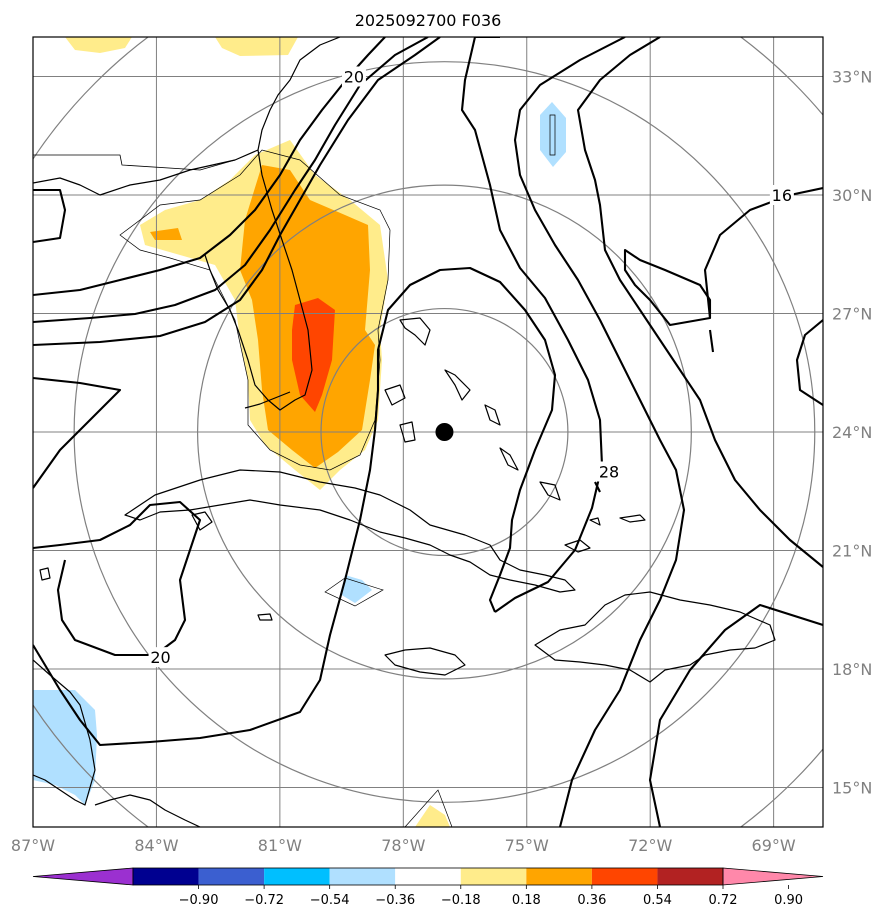  What do you see at coordinates (852, 551) in the screenshot?
I see `lat-label-2: 21°N` at bounding box center [852, 551].